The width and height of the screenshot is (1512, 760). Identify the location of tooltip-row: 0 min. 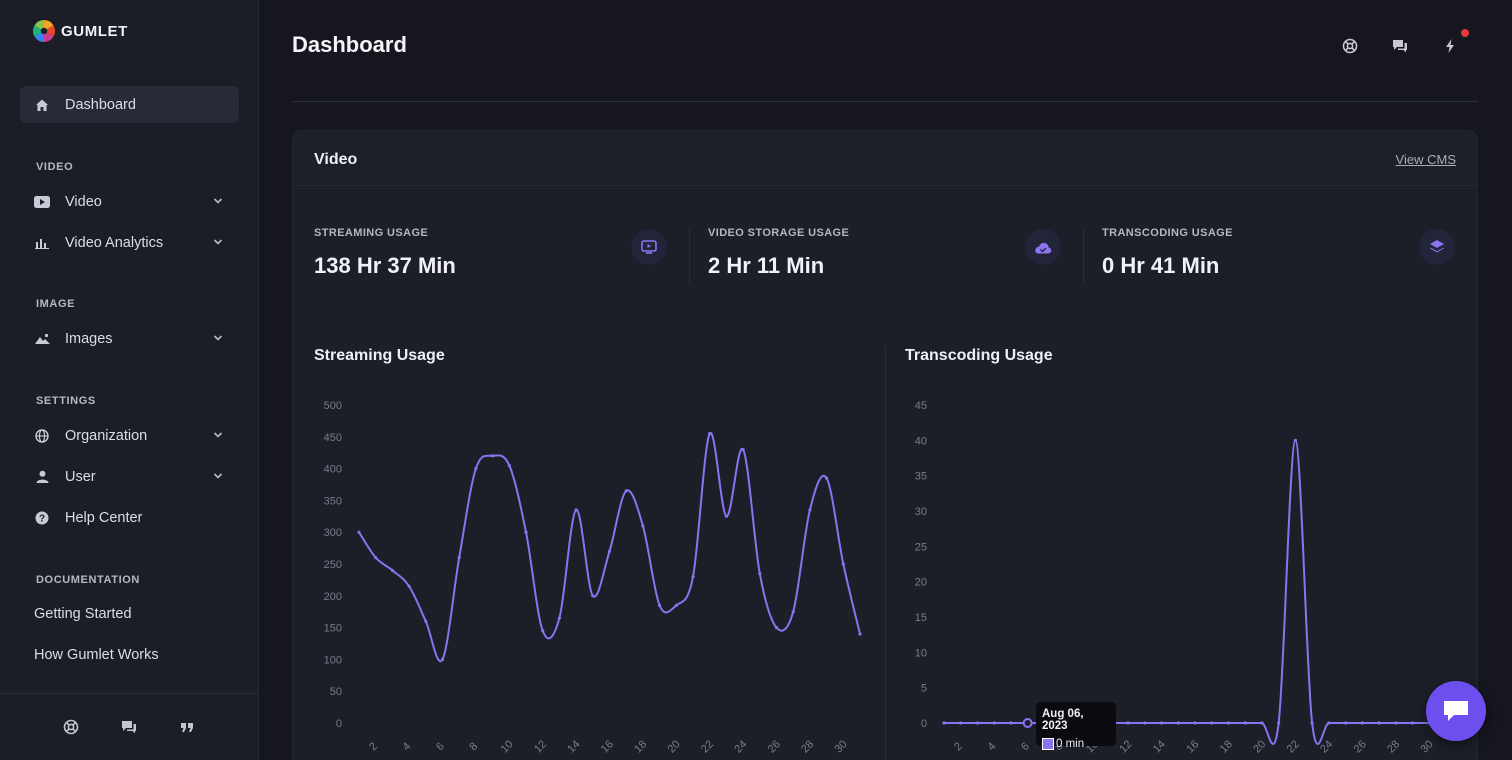
(1076, 744).